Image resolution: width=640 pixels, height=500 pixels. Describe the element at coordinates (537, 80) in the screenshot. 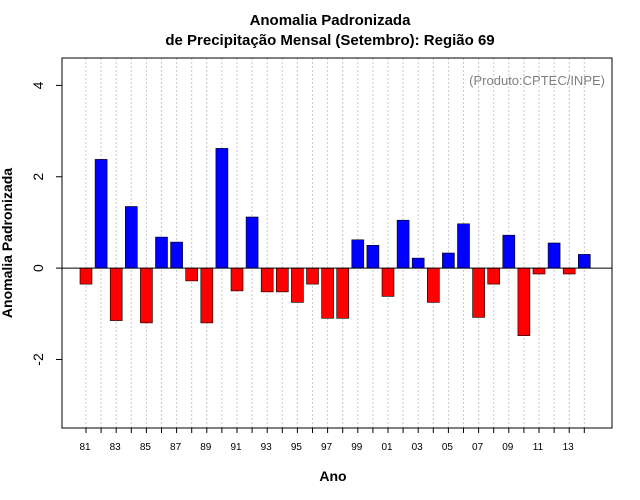

I see `source-note: (Produto:CPTEC/INPE)` at that location.